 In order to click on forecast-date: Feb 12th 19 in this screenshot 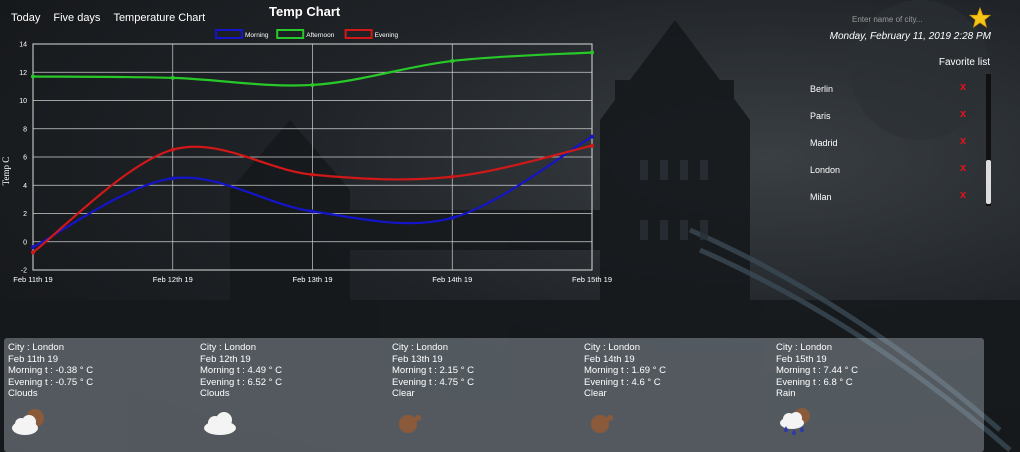, I will do `click(225, 359)`.